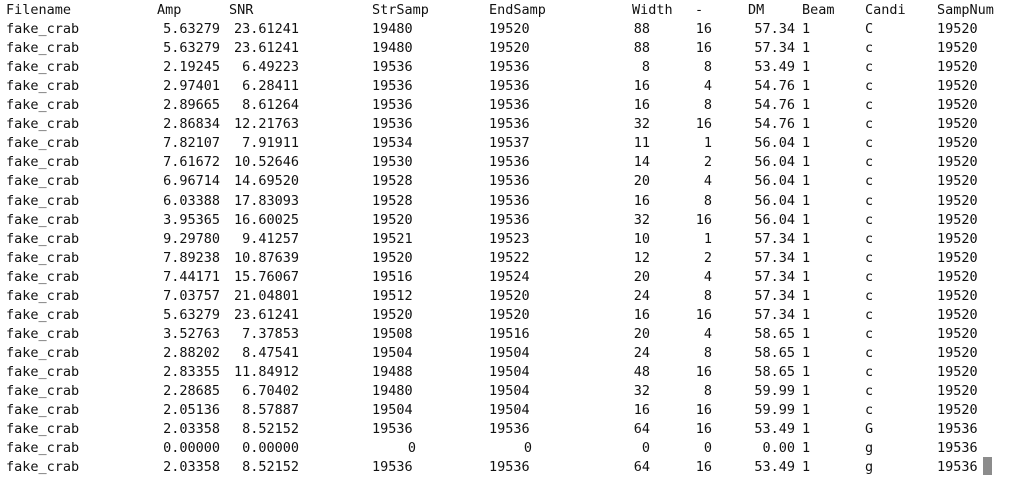  I want to click on cell-amp: 9.29780, so click(191, 238).